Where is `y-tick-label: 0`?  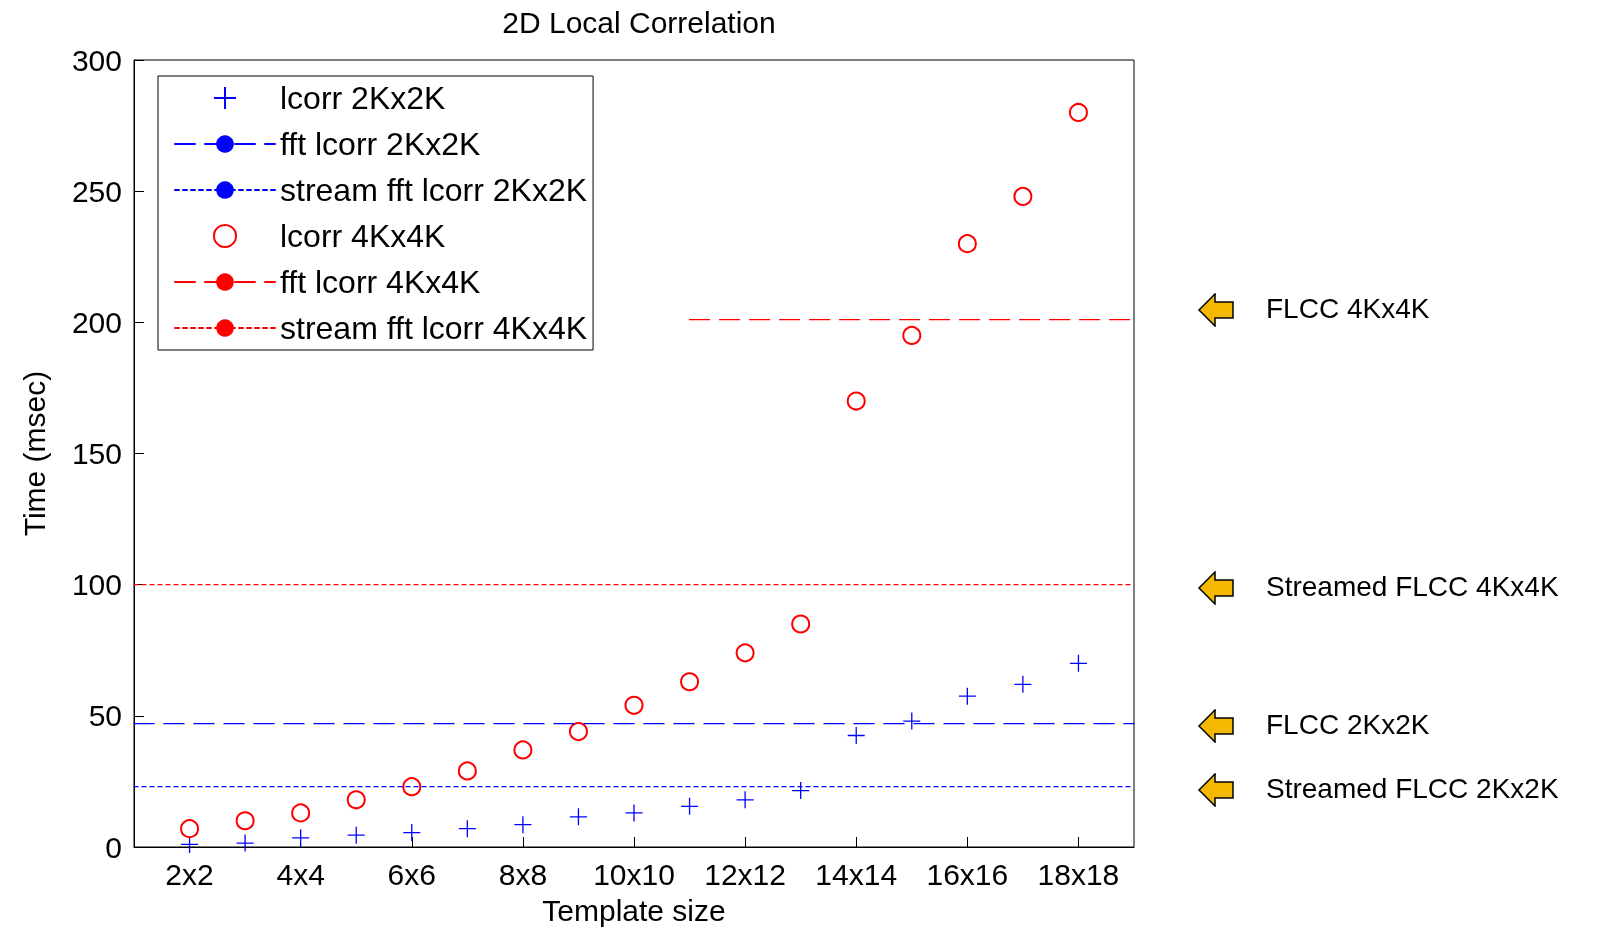
y-tick-label: 0 is located at coordinates (113, 847).